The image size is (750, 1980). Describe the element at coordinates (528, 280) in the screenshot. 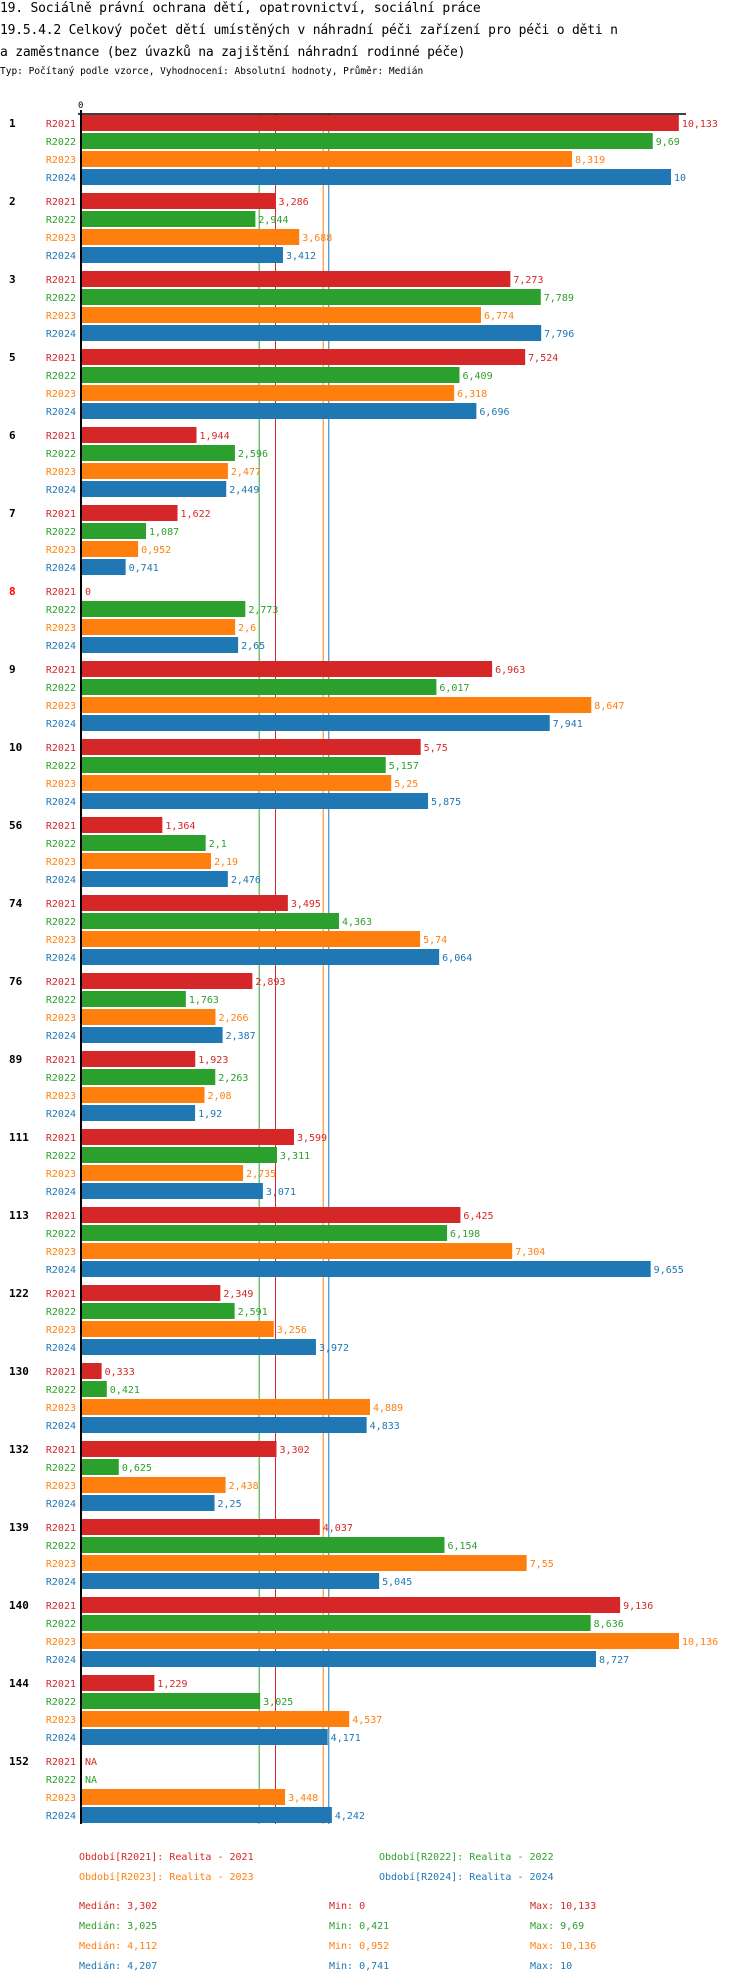

I see `data-label: 7,273` at that location.